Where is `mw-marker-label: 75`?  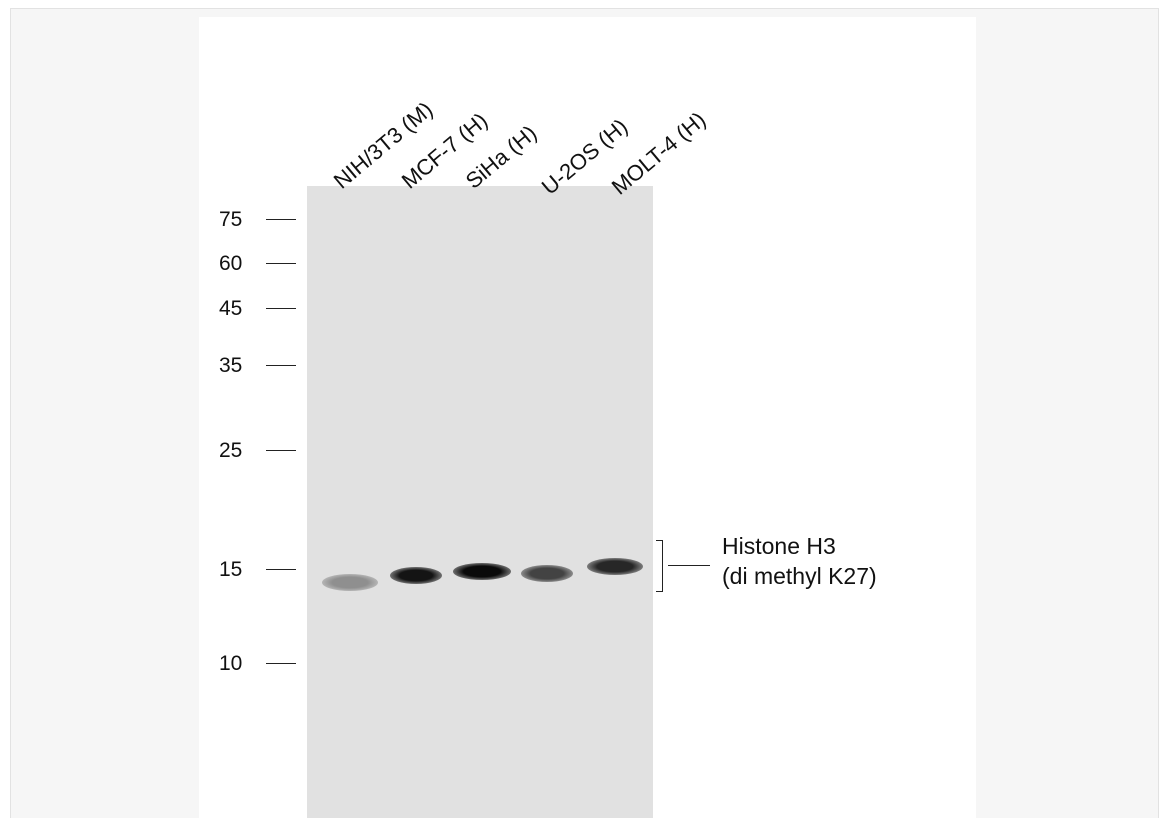 mw-marker-label: 75 is located at coordinates (231, 219).